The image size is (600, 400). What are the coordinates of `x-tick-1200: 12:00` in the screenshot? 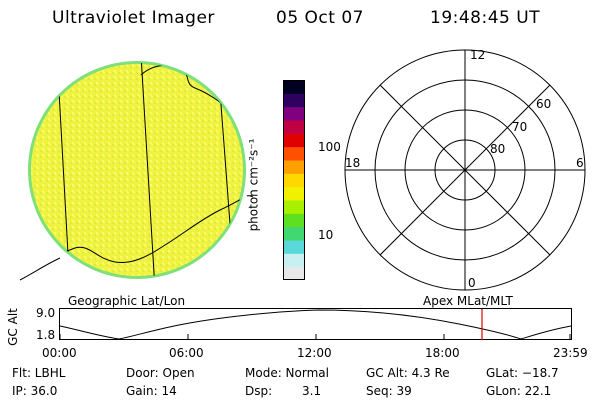 It's located at (314, 353).